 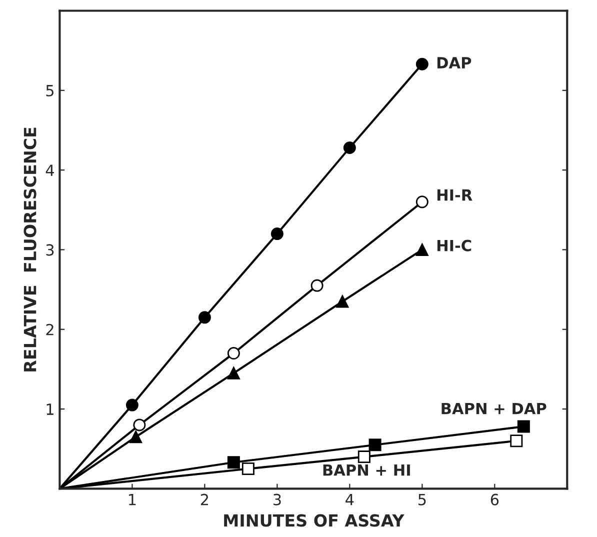 What do you see at coordinates (50, 170) in the screenshot?
I see `y-tick-label: 4` at bounding box center [50, 170].